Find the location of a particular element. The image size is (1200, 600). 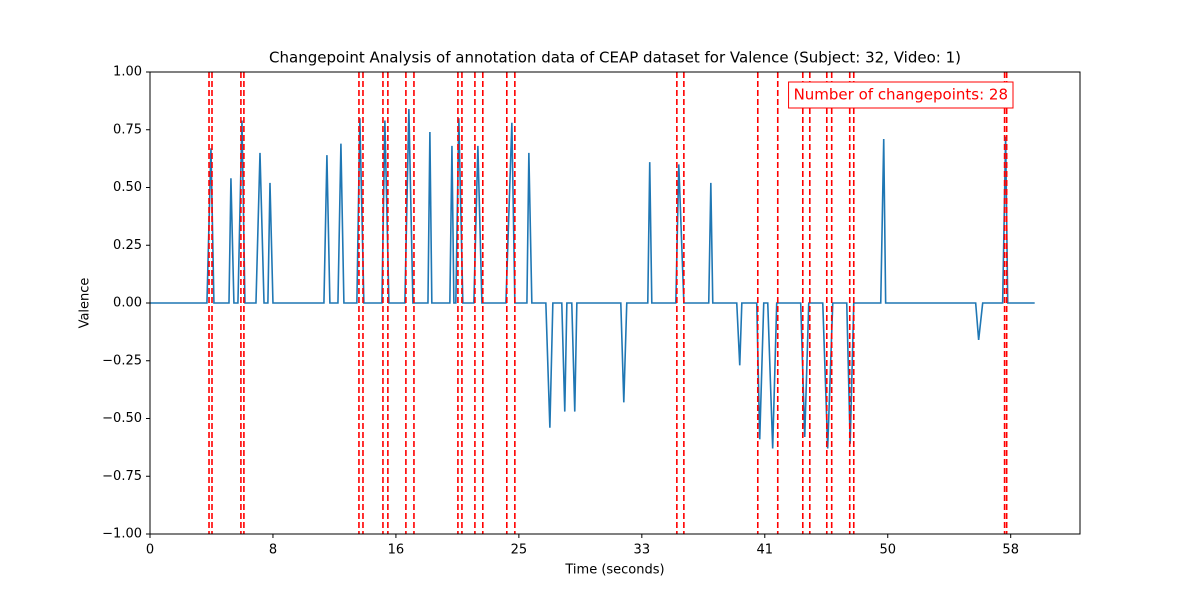

x-tick-label: 16 is located at coordinates (396, 550).